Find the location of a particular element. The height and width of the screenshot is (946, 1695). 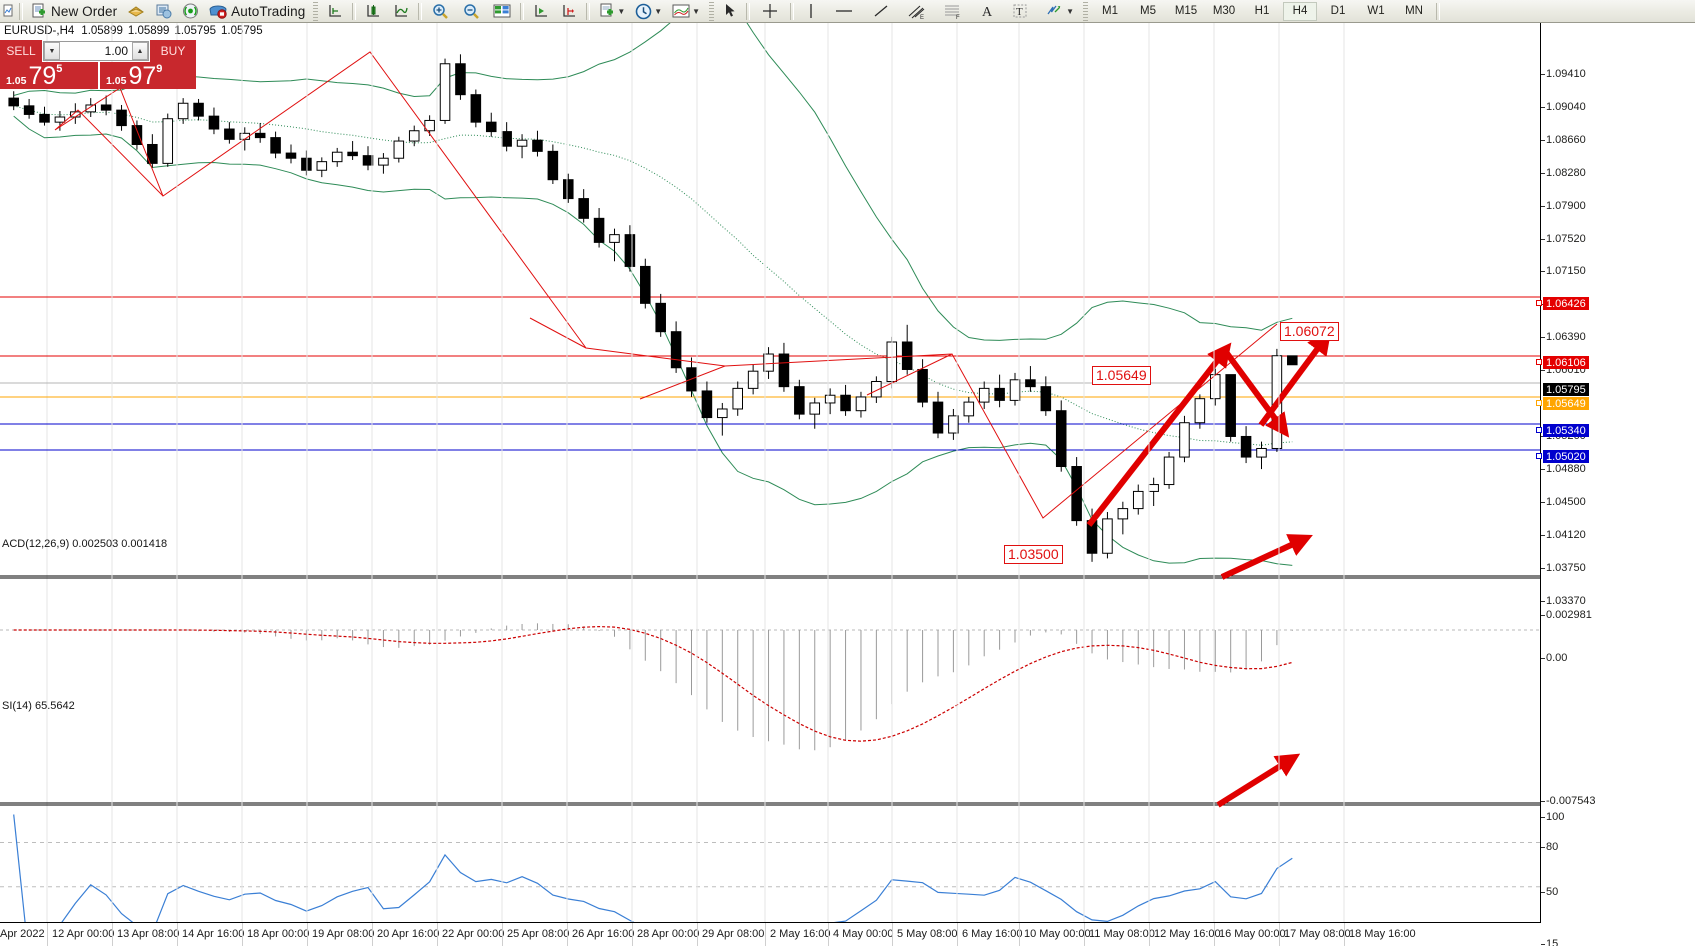

price-level-tag: 1.05795 is located at coordinates (1566, 389).